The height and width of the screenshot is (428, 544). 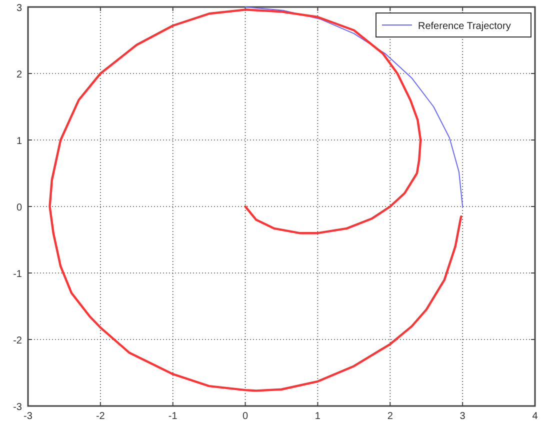 I want to click on y-tick-label: -3, so click(x=17, y=407).